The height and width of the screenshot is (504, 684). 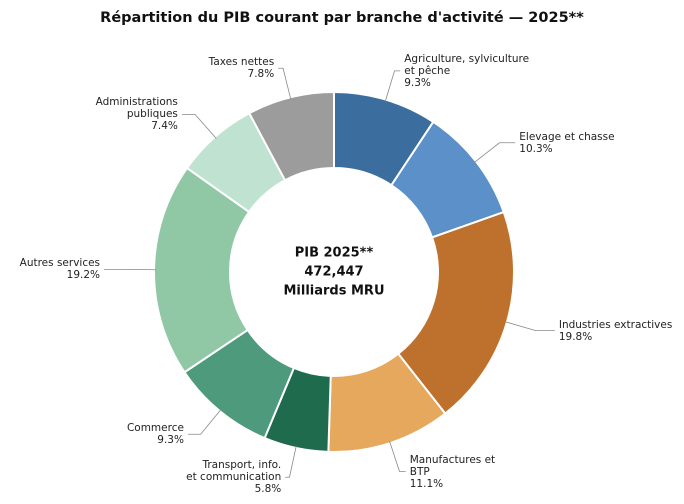 I want to click on slice-label: Industries extractives 19.8%, so click(x=615, y=331).